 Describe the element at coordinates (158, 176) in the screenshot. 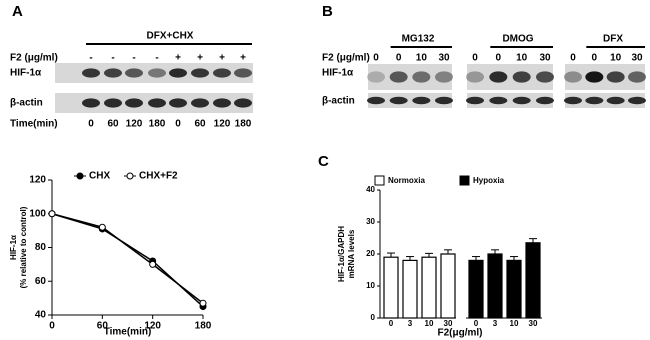

I see `legend-label: CHX+F2` at that location.